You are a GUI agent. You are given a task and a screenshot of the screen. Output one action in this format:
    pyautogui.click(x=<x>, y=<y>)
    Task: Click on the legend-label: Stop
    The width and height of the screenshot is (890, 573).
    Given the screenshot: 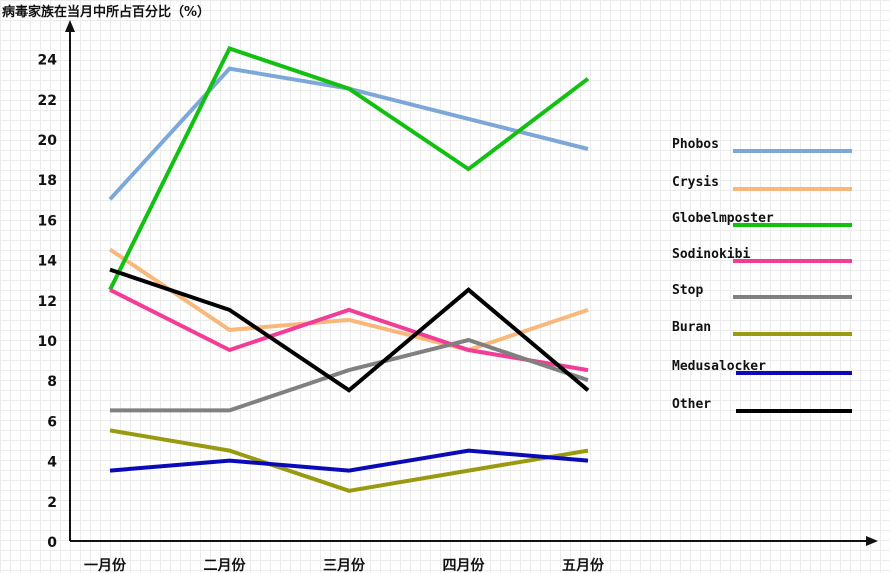 What is the action you would take?
    pyautogui.click(x=687, y=290)
    